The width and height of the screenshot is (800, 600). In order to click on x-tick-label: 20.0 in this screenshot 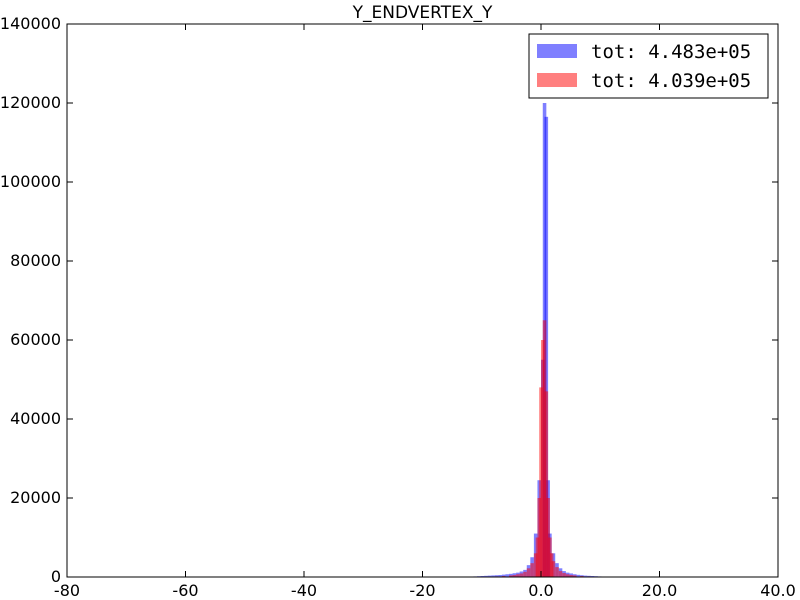, I will do `click(660, 590)`.